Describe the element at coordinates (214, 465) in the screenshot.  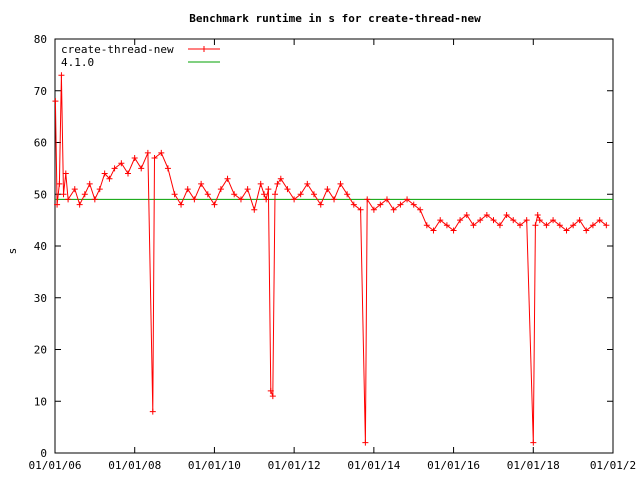
I see `x-tick-label: 01/01/10` at that location.